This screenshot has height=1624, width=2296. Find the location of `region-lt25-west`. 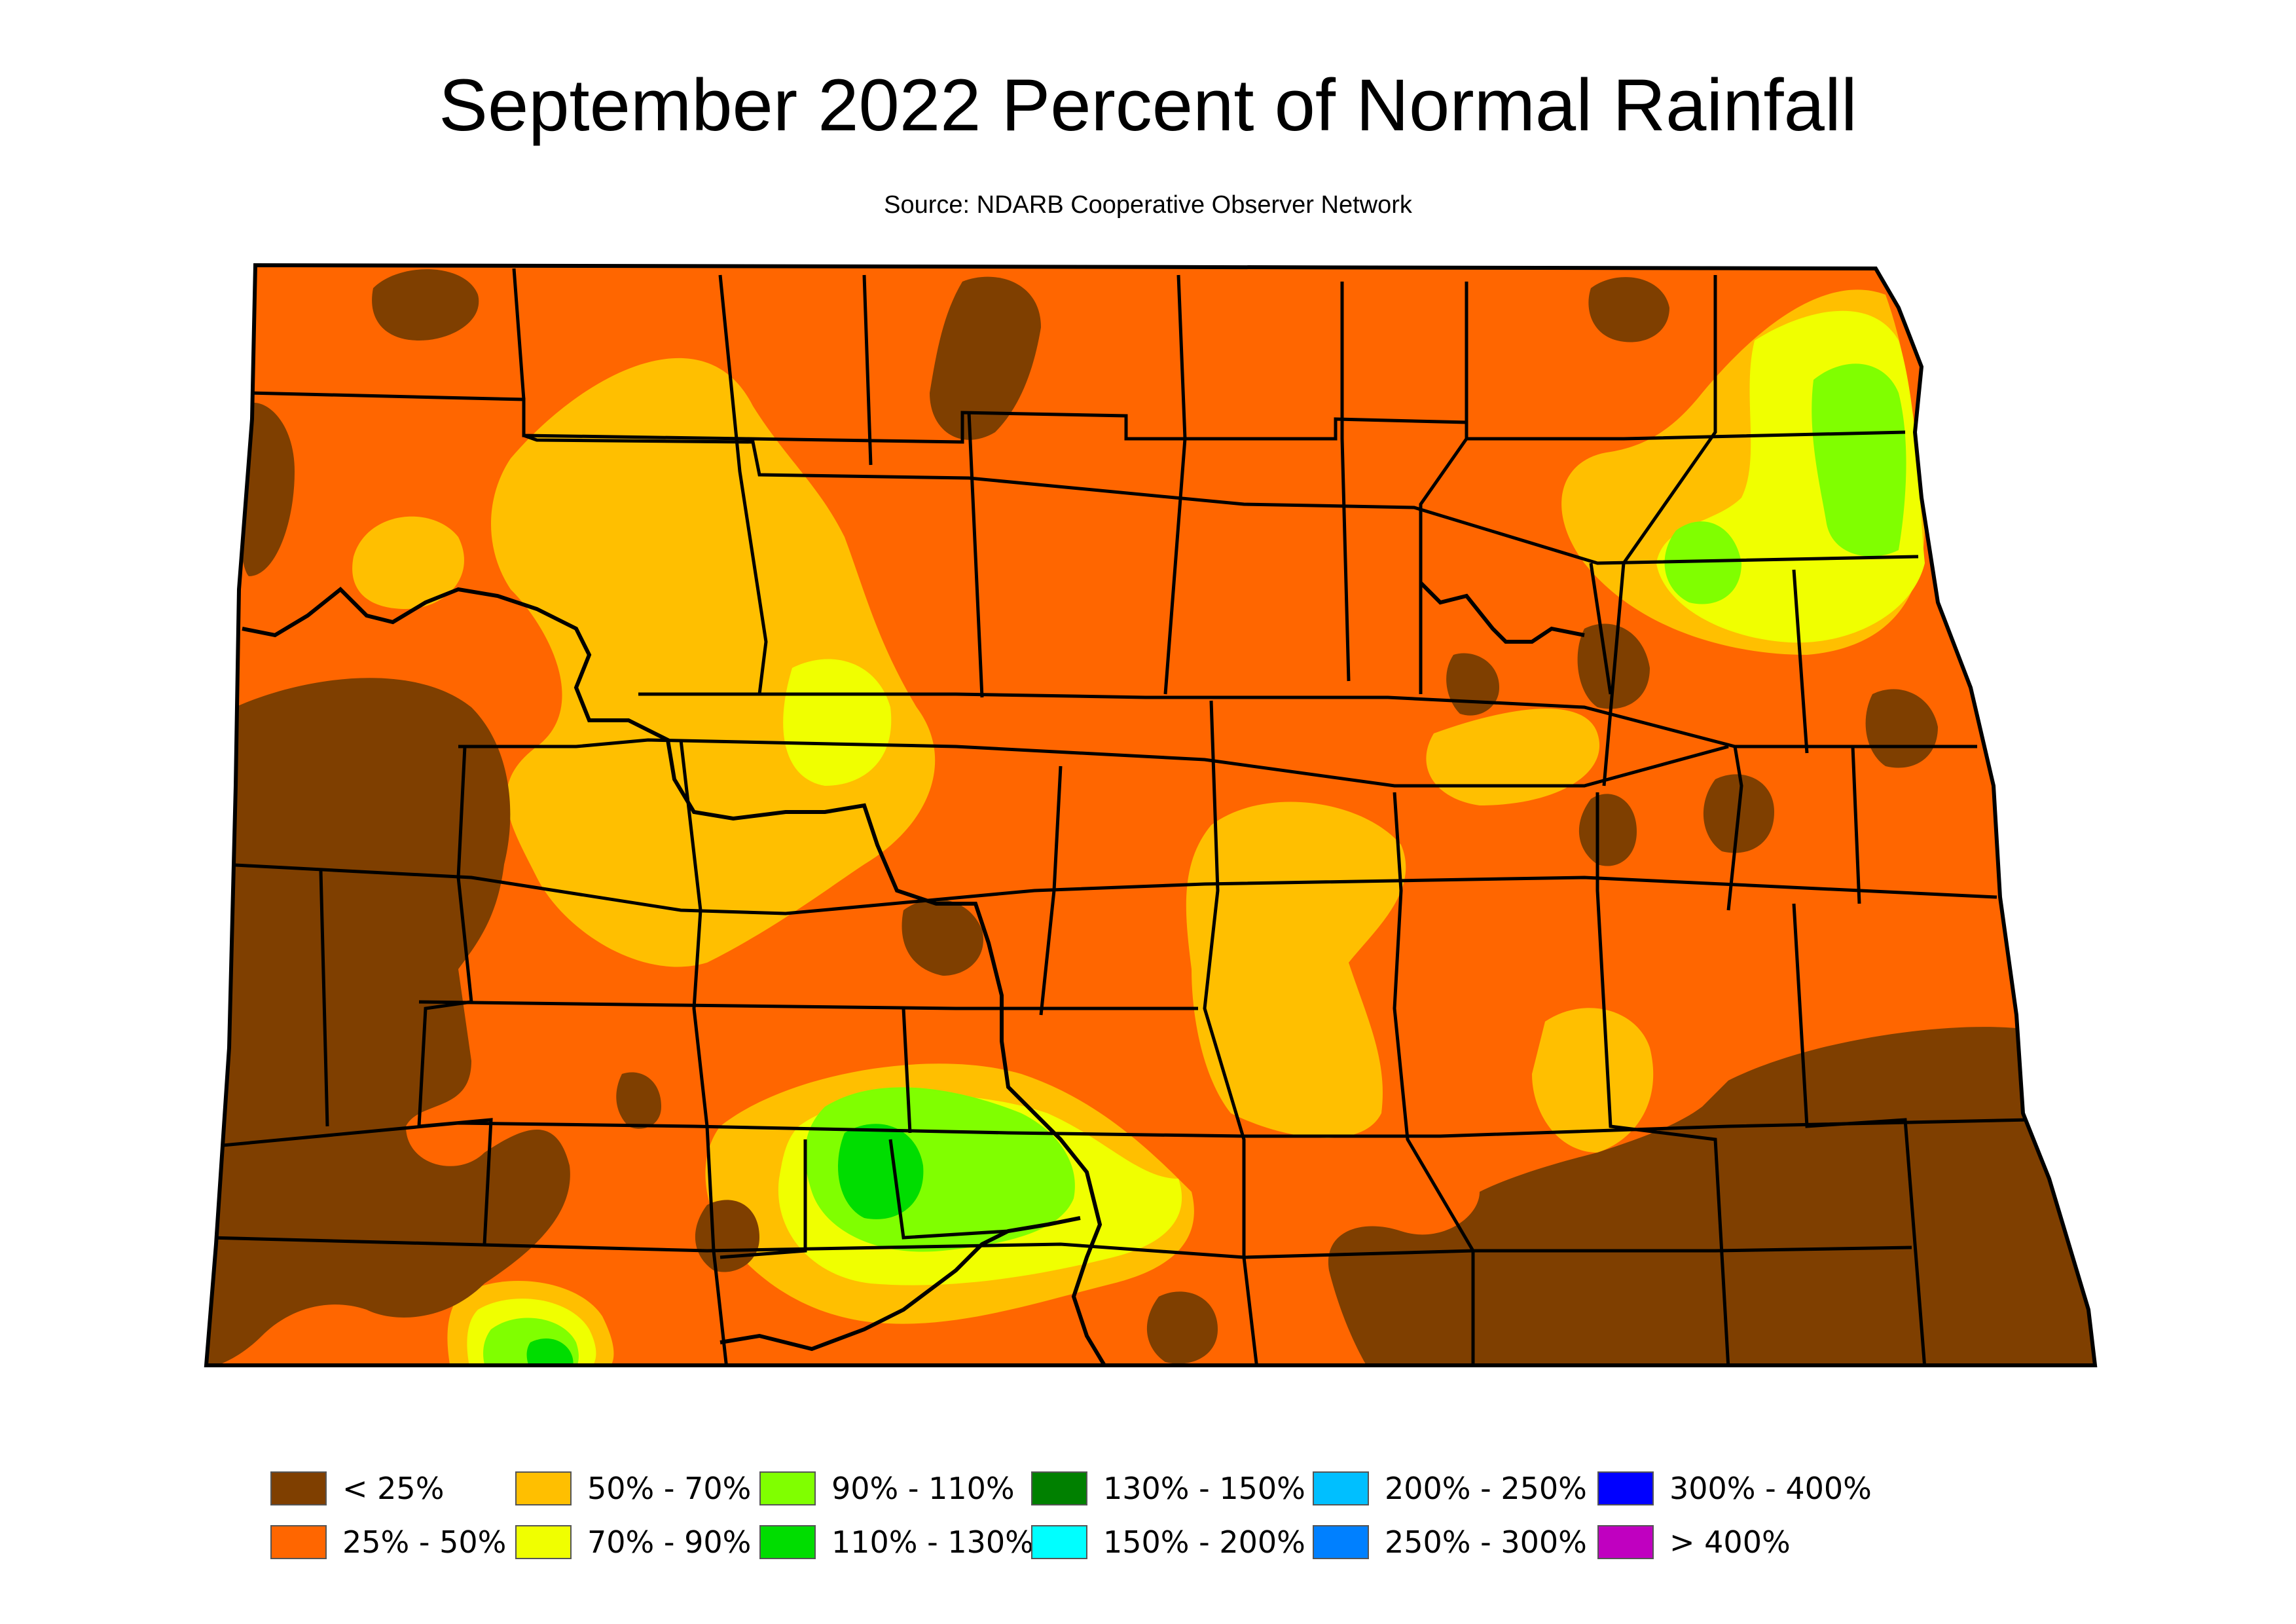

region-lt25-west is located at coordinates (388, 1021).